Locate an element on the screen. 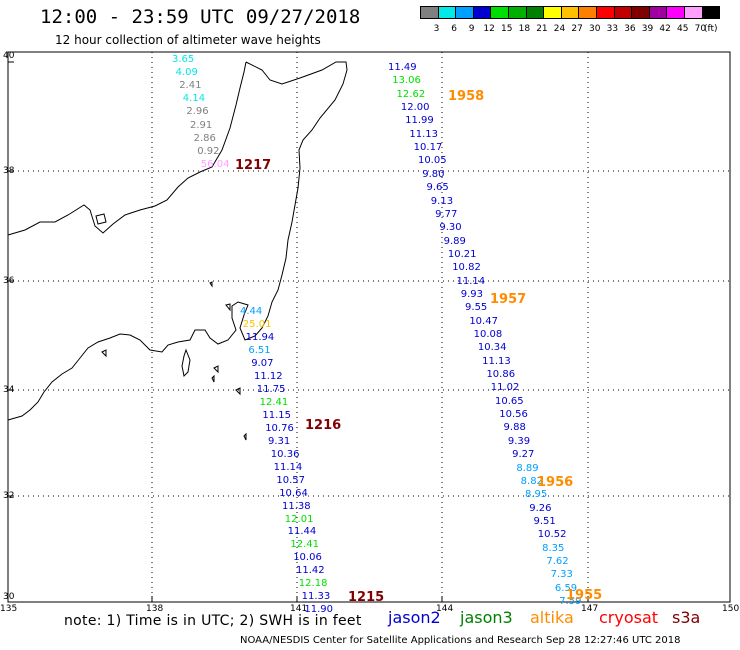 This screenshot has width=740, height=650. wave-value: 12.01 is located at coordinates (299, 519).